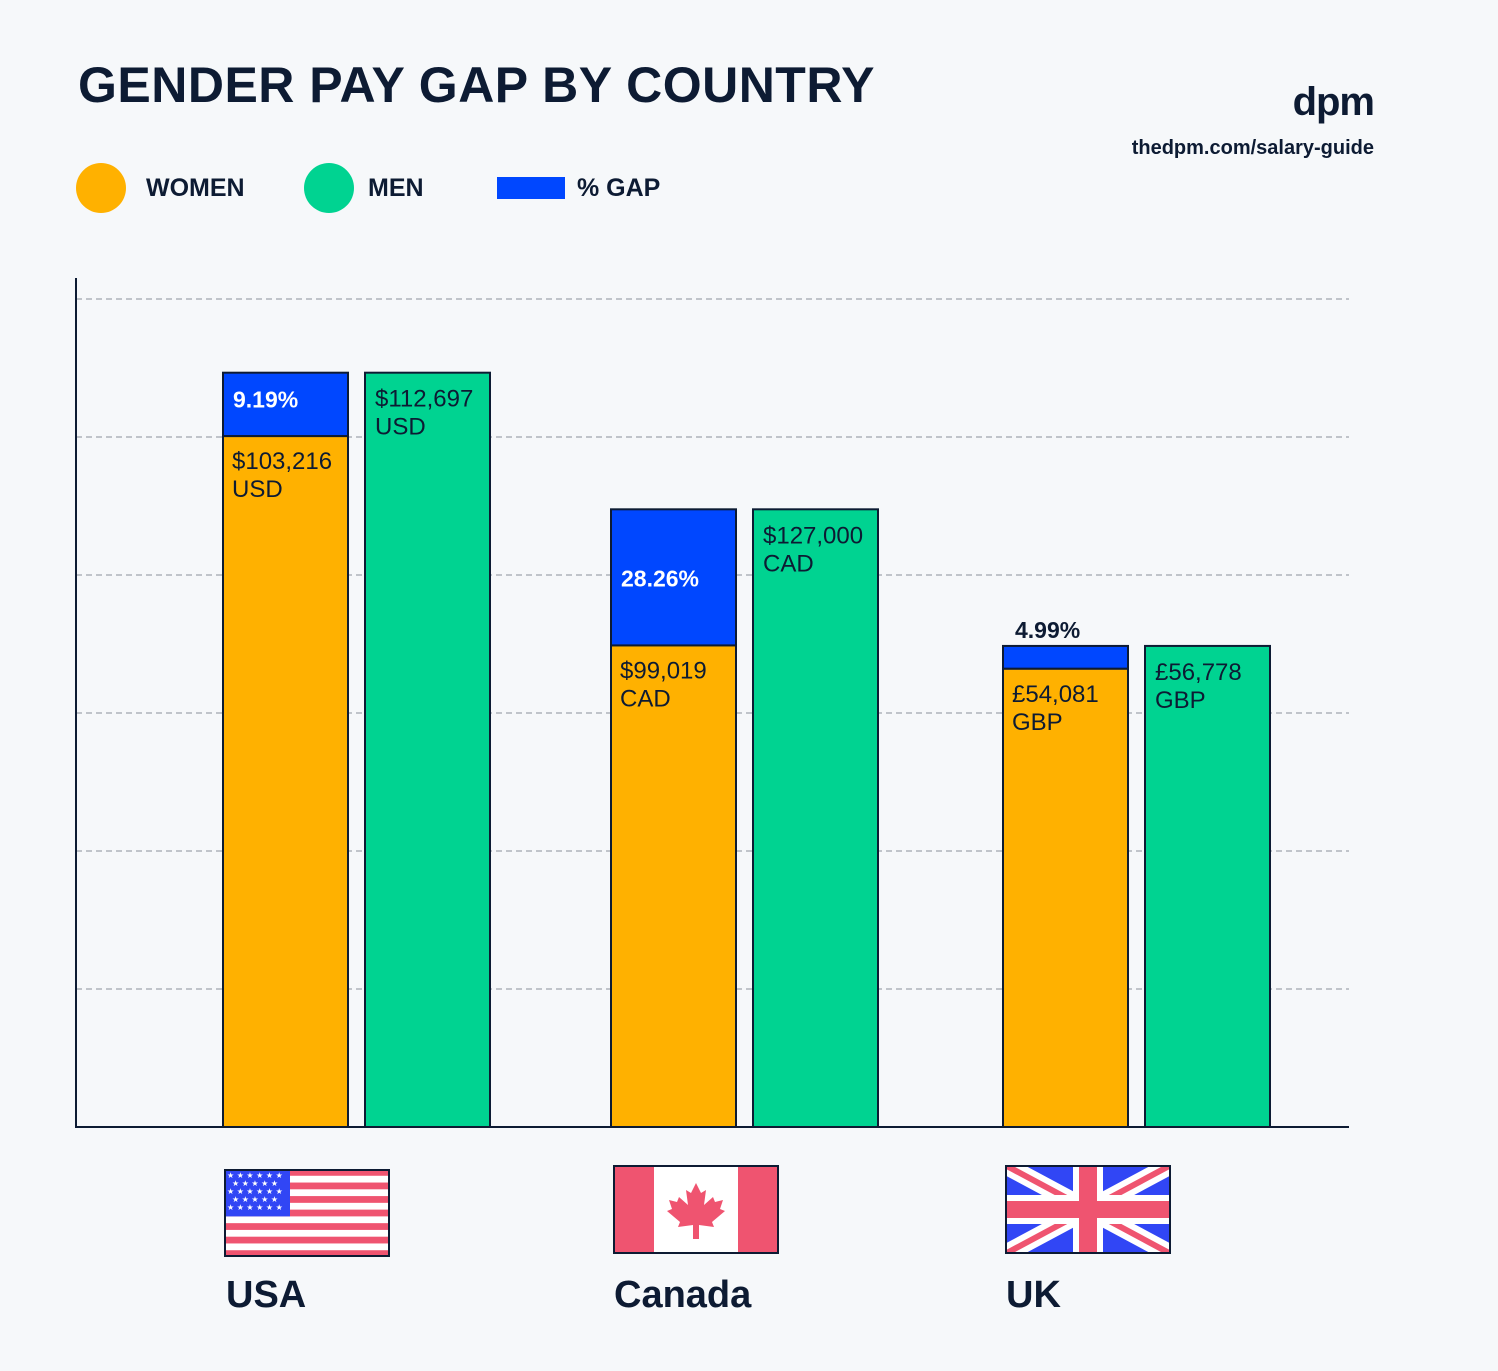 This screenshot has width=1498, height=1371. Describe the element at coordinates (476, 85) in the screenshot. I see `chart-title: GENDER PAY GAP BY COUNTRY` at that location.